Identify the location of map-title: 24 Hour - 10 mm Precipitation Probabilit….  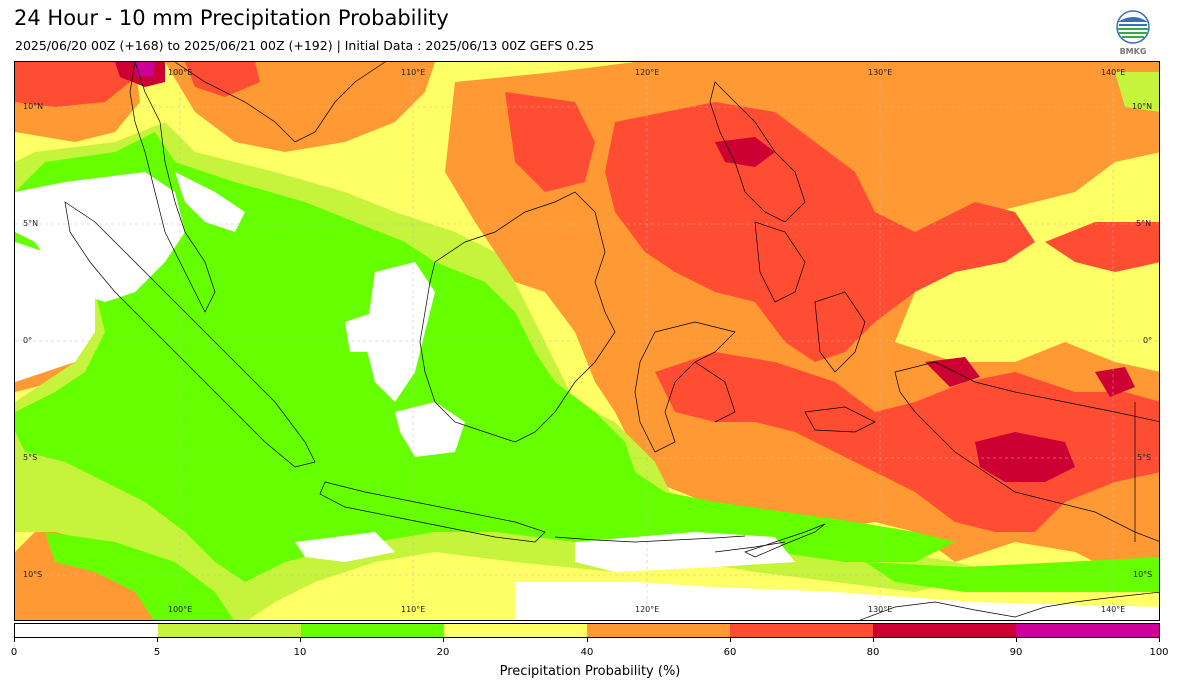
(231, 18).